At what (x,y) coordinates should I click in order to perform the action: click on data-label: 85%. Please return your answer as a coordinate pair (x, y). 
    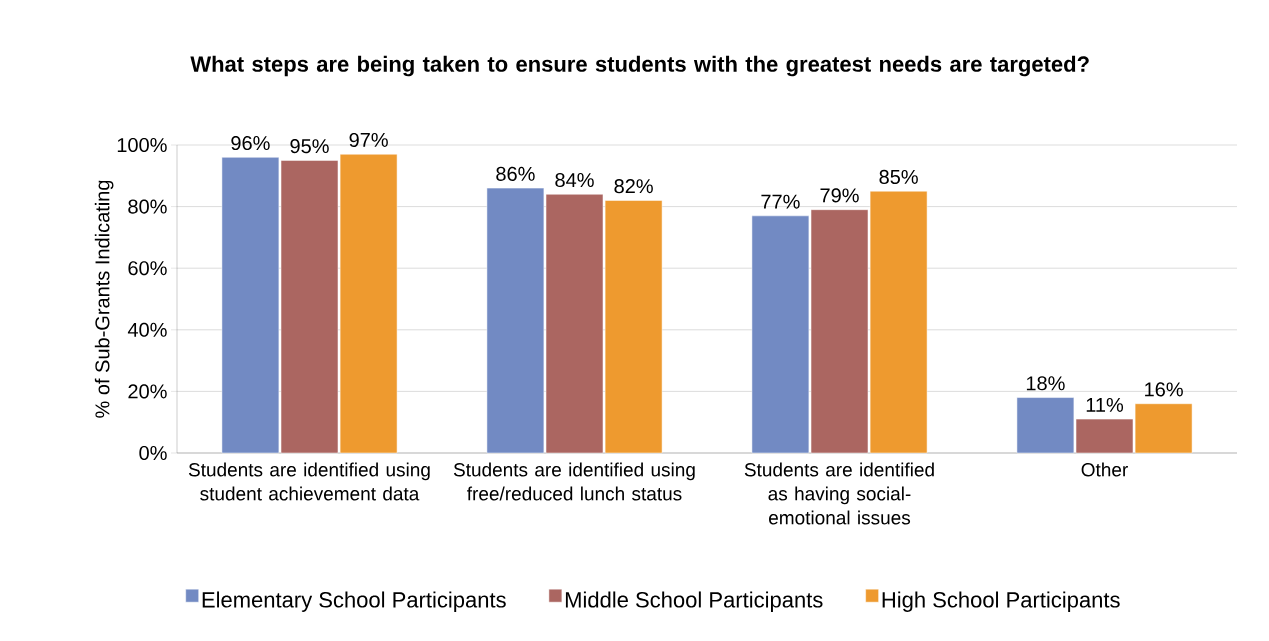
    Looking at the image, I should click on (898, 176).